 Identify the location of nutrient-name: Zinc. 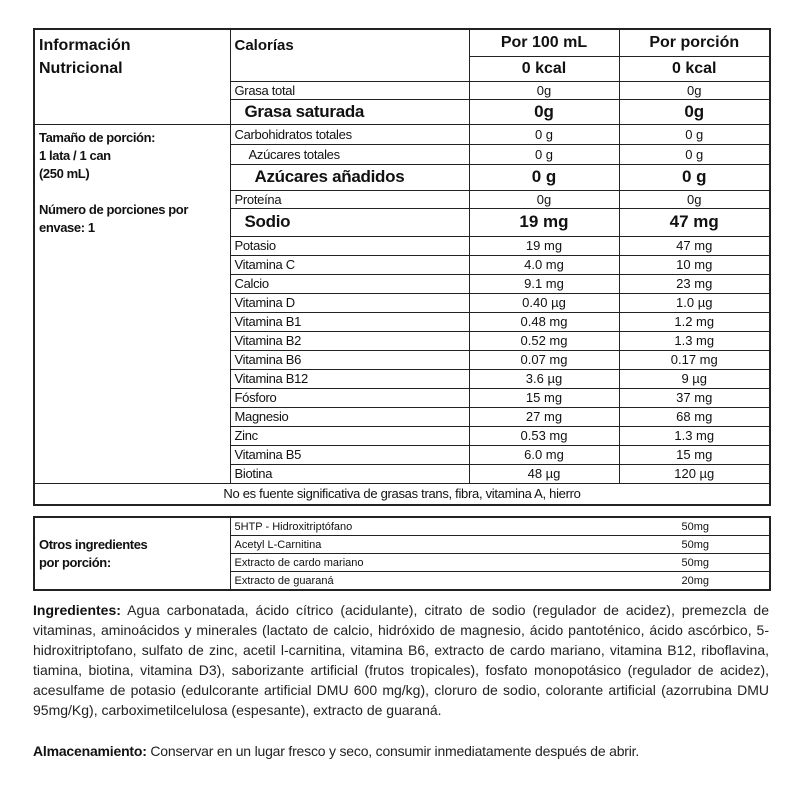
(349, 435).